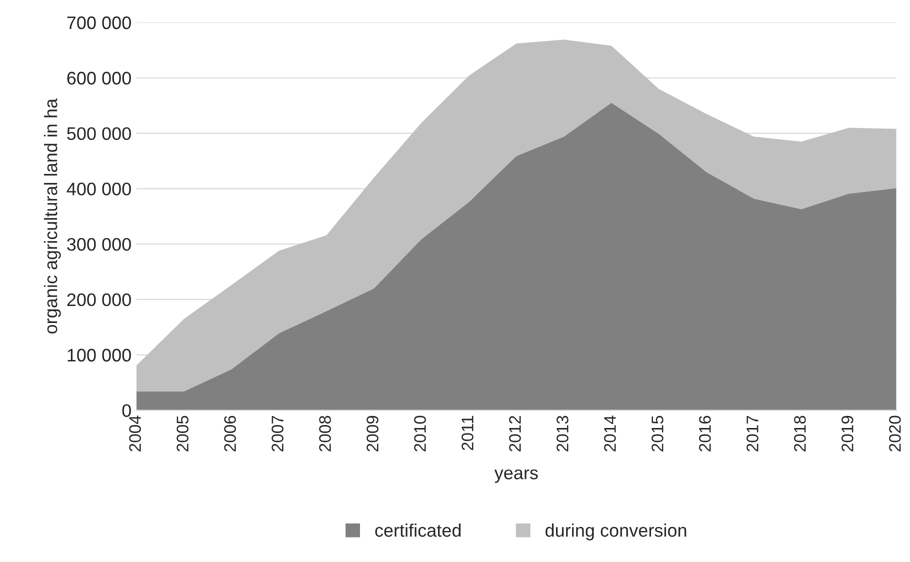  I want to click on x-tick-label: 2015, so click(658, 434).